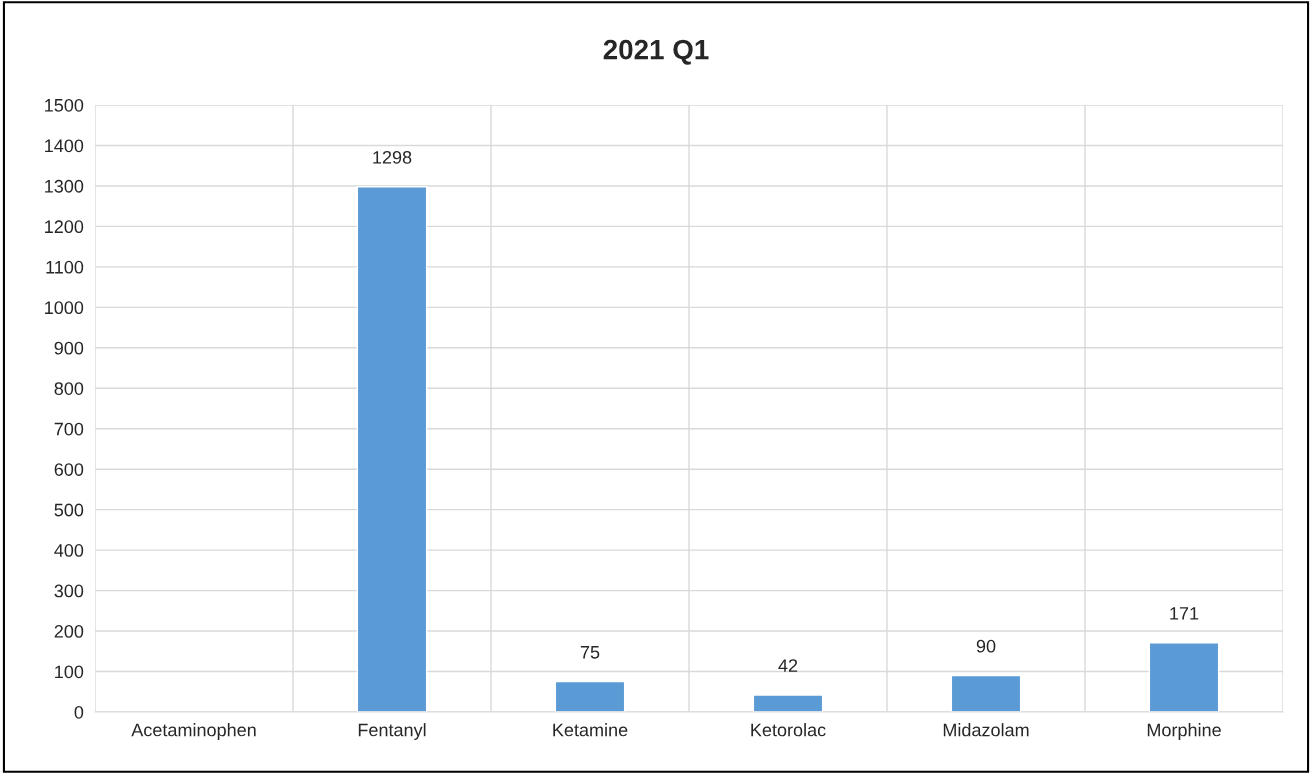  I want to click on y-tick-label: 600, so click(69, 469).